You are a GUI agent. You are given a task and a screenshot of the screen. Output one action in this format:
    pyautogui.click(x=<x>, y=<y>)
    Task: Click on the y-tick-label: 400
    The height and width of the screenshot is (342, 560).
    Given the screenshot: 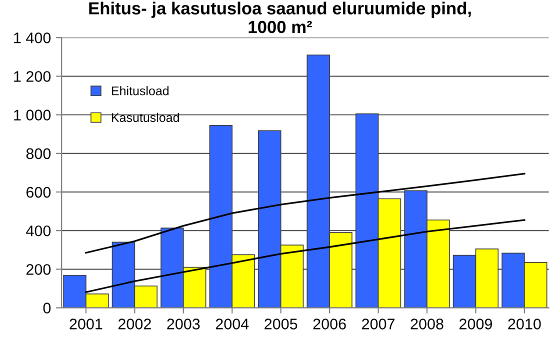 What is the action you would take?
    pyautogui.click(x=38, y=230)
    